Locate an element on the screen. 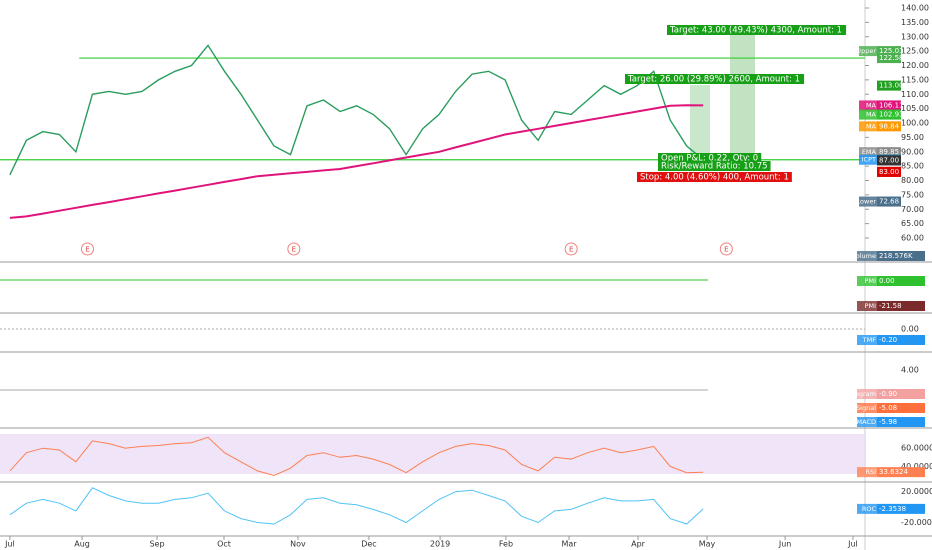 The width and height of the screenshot is (932, 550). roc-tick-label: 20.0000 is located at coordinates (916, 491).